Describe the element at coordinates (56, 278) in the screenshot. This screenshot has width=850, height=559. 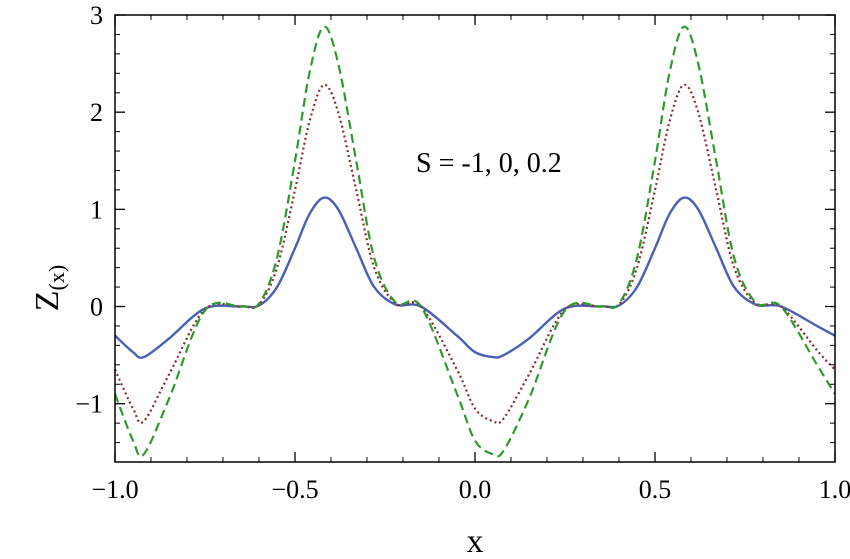
I see `y-axis-label-sub: (x)` at that location.